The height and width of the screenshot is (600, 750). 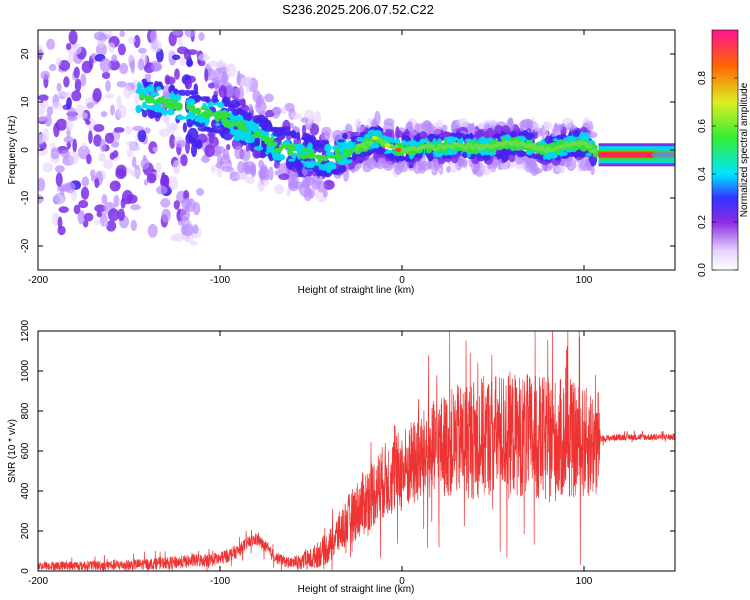 I want to click on snr-xlabel: Height of straight line (km), so click(x=356, y=589).